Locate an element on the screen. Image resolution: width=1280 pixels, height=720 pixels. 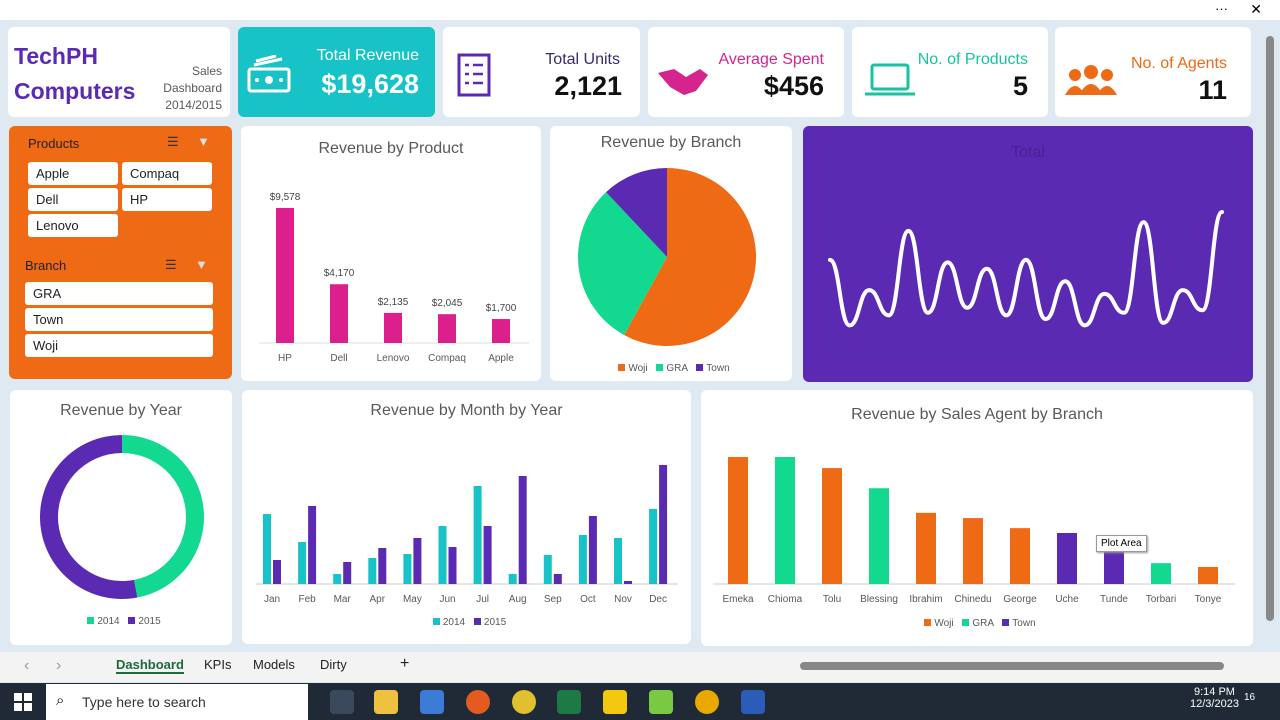
money-icon is located at coordinates (269, 74).